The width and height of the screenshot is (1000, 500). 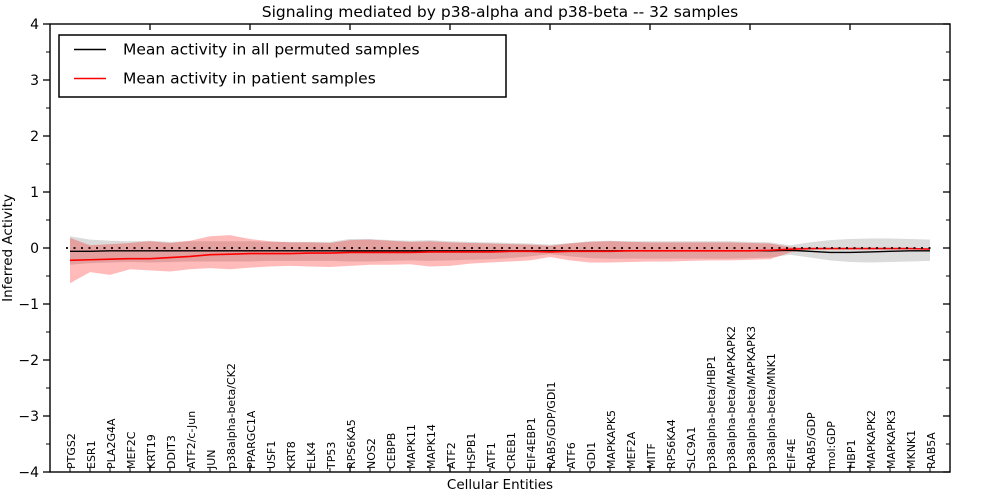 What do you see at coordinates (471, 451) in the screenshot?
I see `x-category-label: HSPB1` at bounding box center [471, 451].